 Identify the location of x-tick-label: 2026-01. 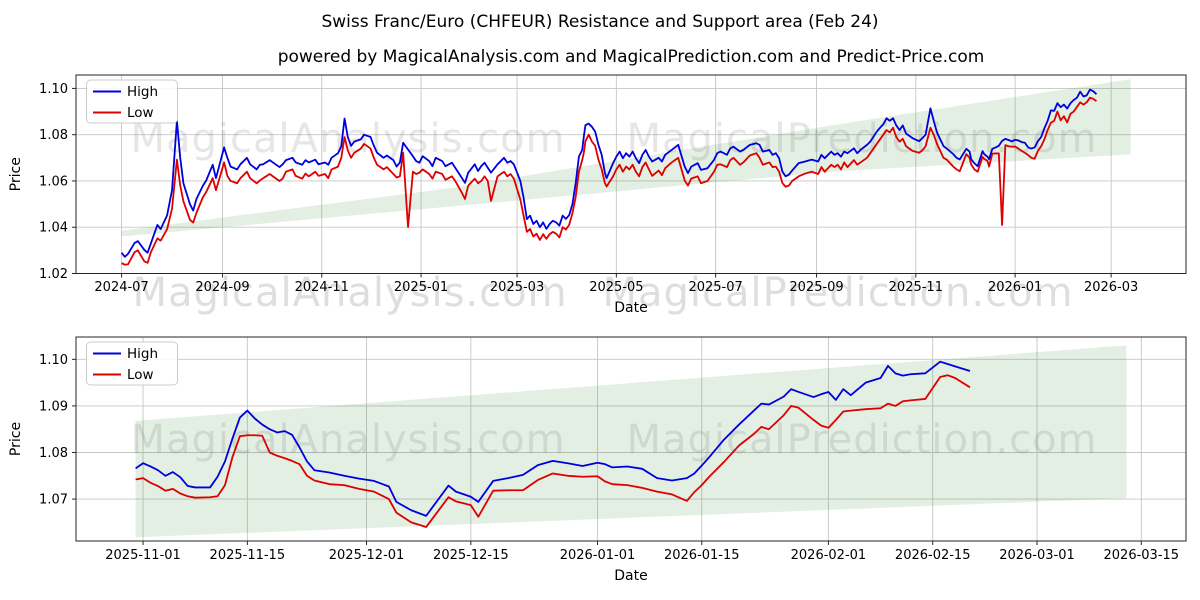
(1015, 287).